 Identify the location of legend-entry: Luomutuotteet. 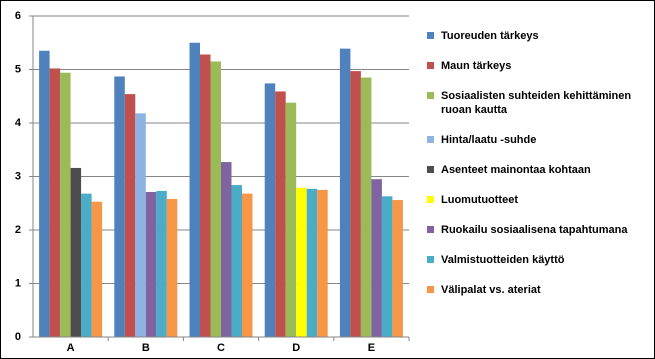
(540, 200).